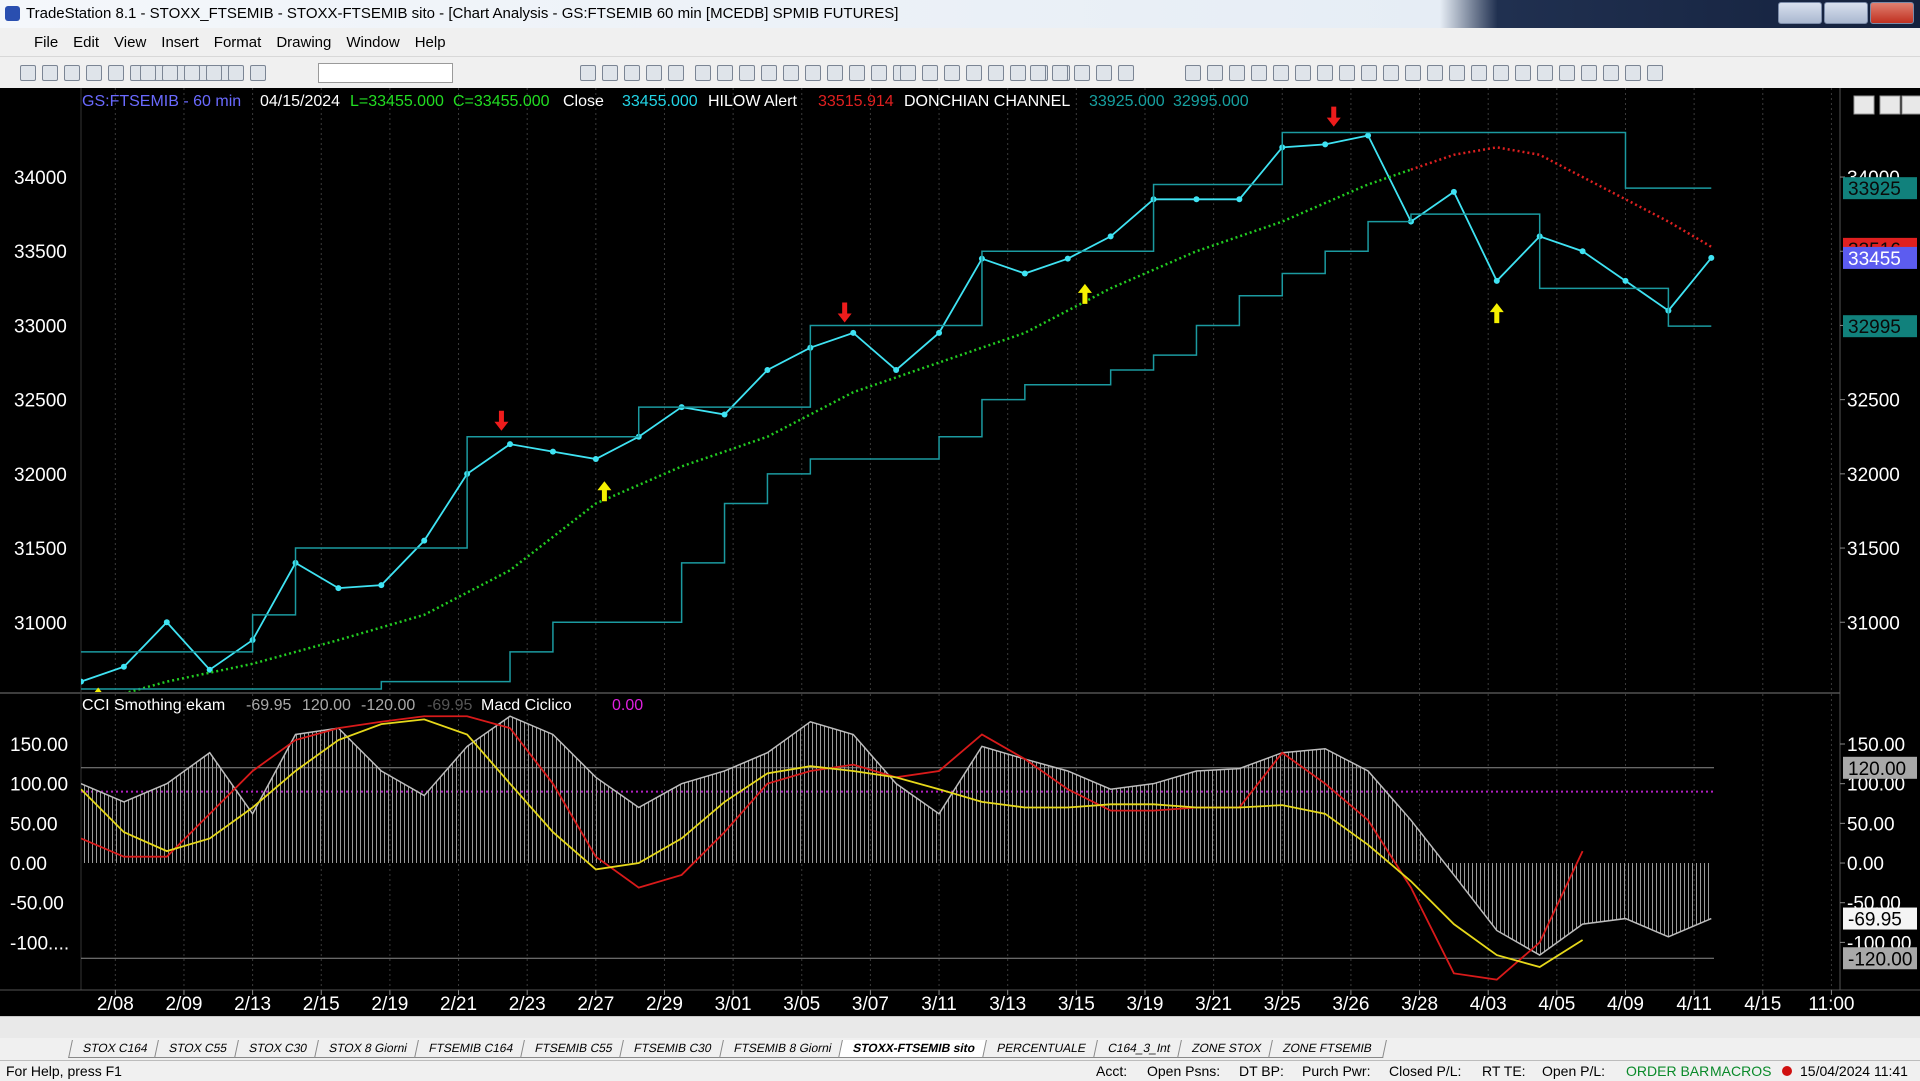 Image resolution: width=1920 pixels, height=1081 pixels. What do you see at coordinates (28, 864) in the screenshot?
I see `y-tick-label: 0.00` at bounding box center [28, 864].